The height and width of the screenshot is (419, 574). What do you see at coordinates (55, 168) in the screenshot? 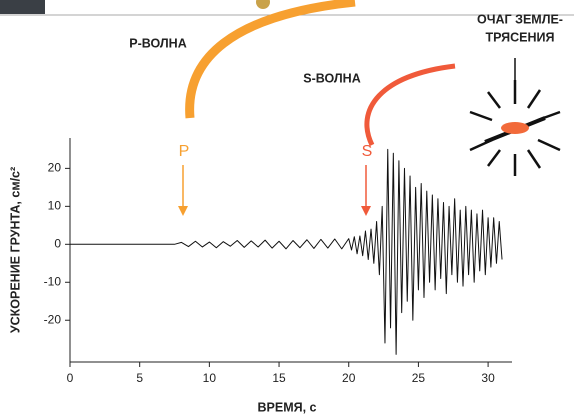
I see `y-tick-label: 20` at bounding box center [55, 168].